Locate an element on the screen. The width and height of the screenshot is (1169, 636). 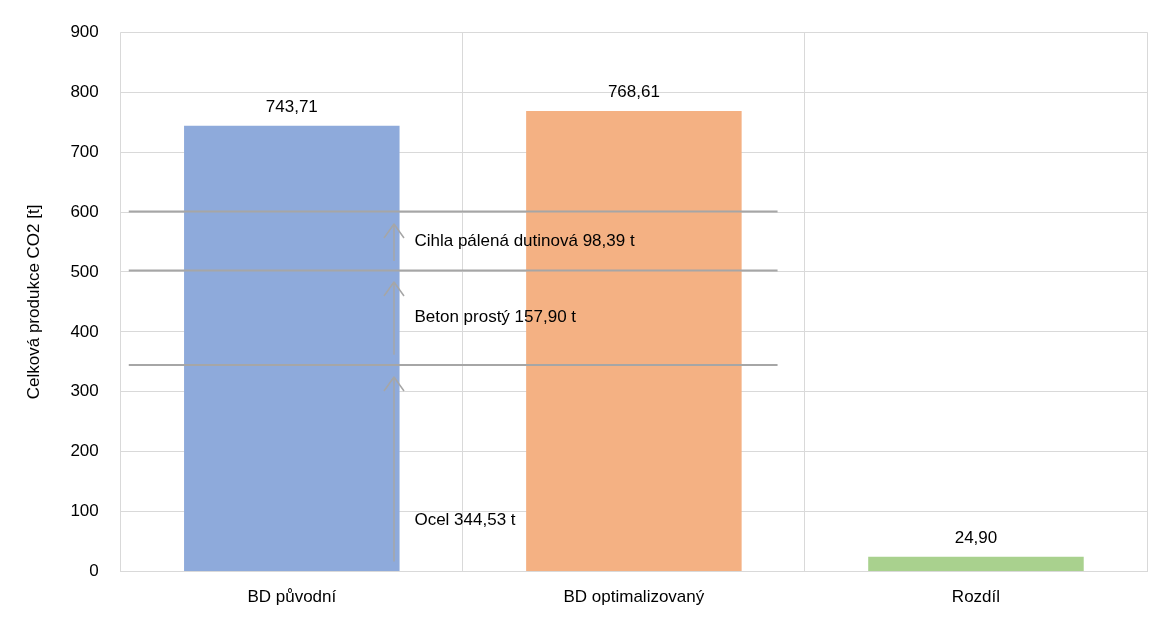
y-tick-label: 600 is located at coordinates (84, 211).